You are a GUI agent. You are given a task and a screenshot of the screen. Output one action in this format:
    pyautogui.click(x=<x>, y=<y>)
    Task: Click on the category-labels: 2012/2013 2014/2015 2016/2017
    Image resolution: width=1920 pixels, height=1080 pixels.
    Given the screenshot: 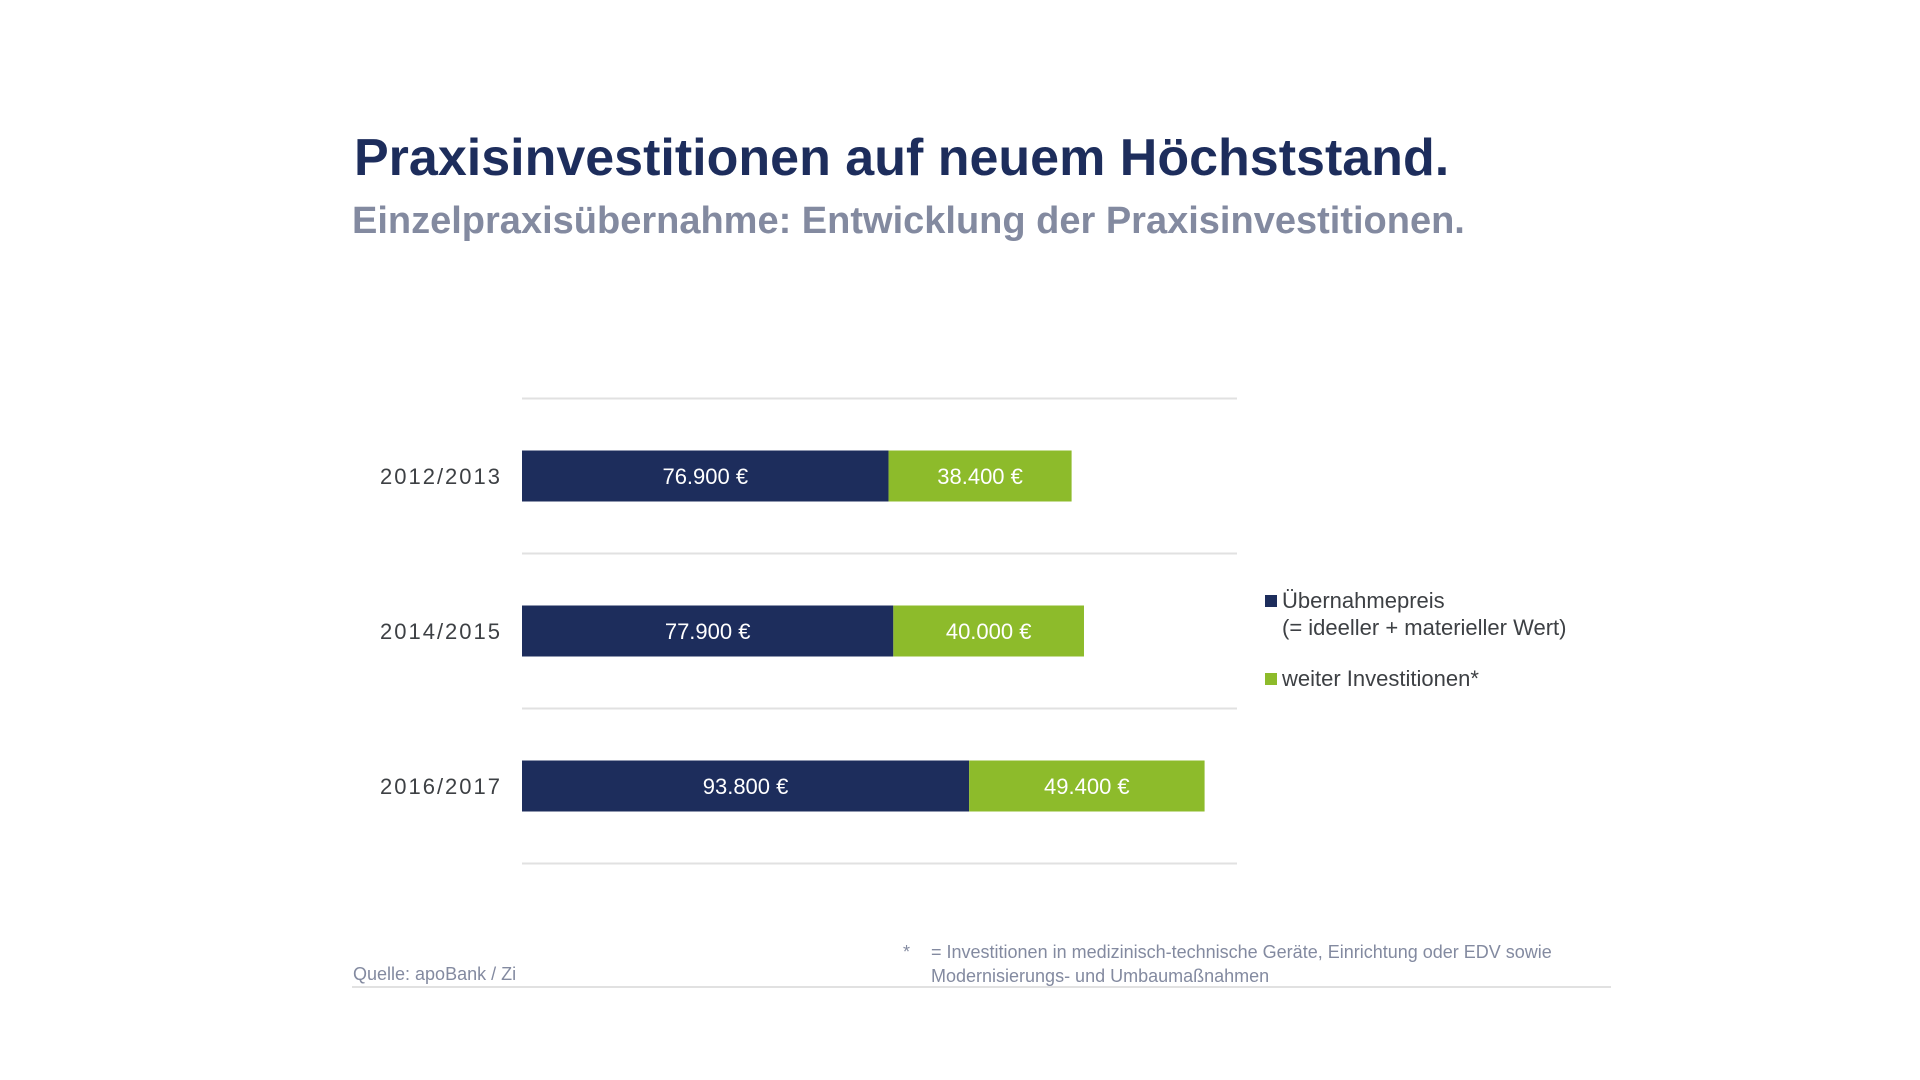 What is the action you would take?
    pyautogui.click(x=441, y=631)
    